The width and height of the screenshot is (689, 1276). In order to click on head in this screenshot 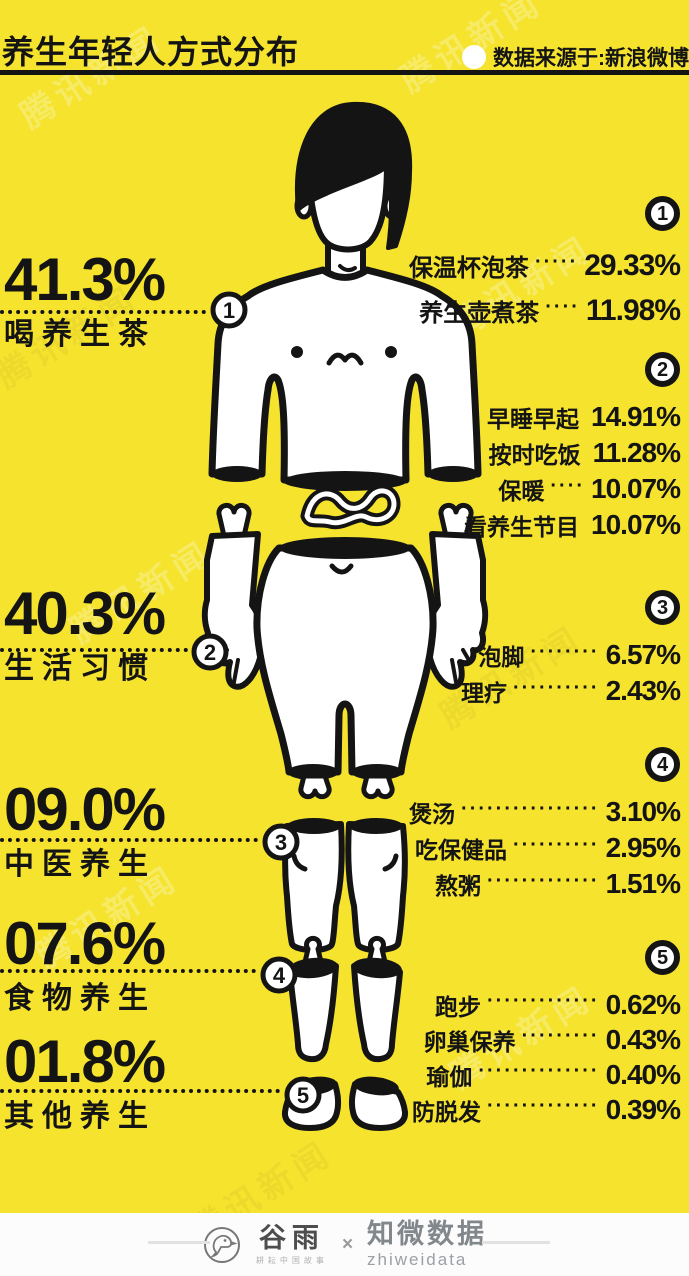, I will do `click(353, 177)`.